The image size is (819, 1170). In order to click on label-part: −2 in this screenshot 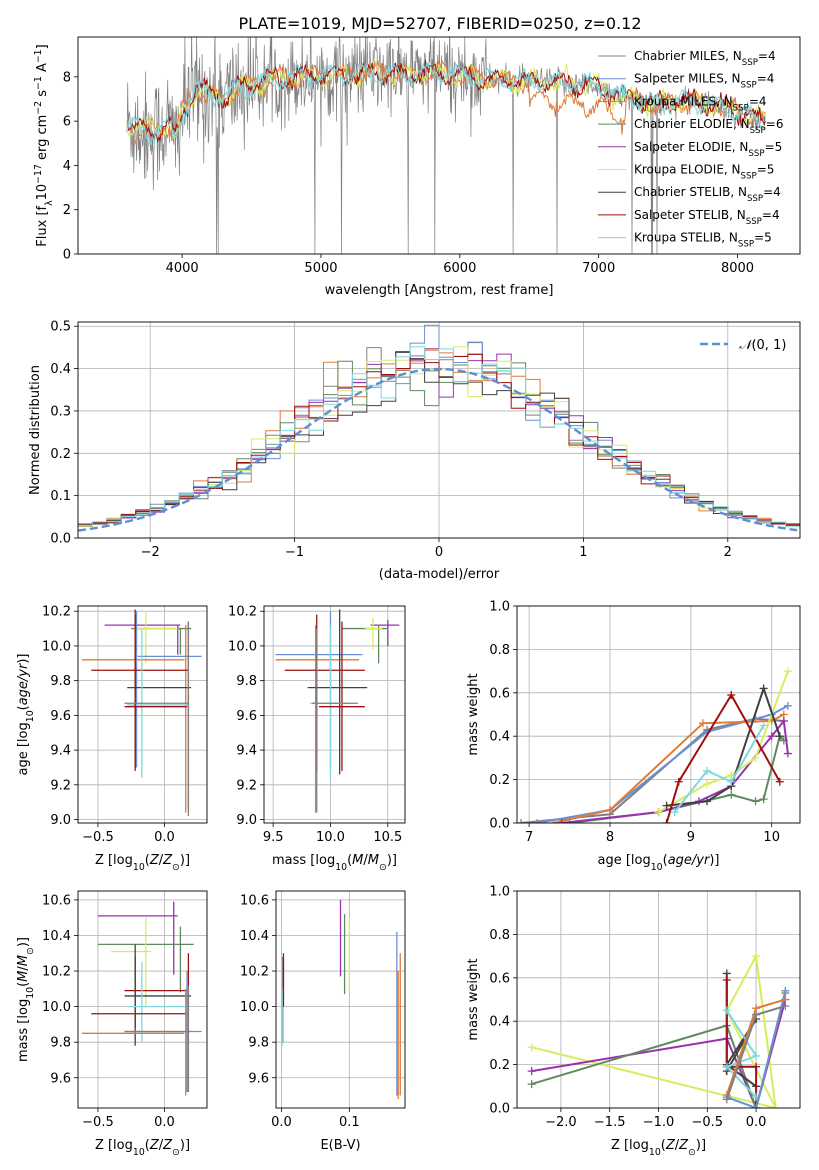, I will do `click(38, 108)`.